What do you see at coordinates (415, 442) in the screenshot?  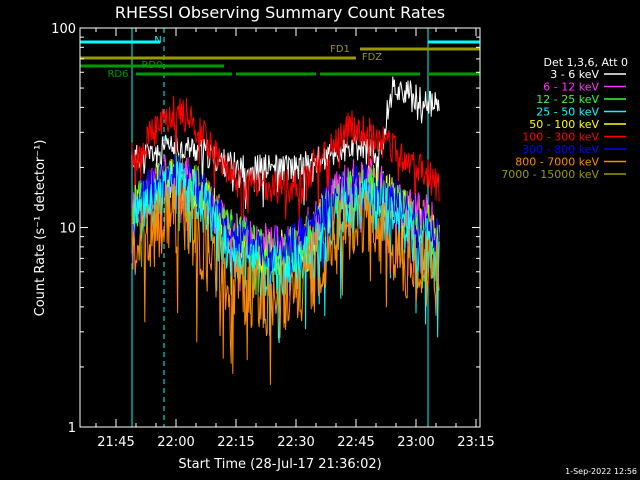 I see `x-tick-label-5: 23:00` at bounding box center [415, 442].